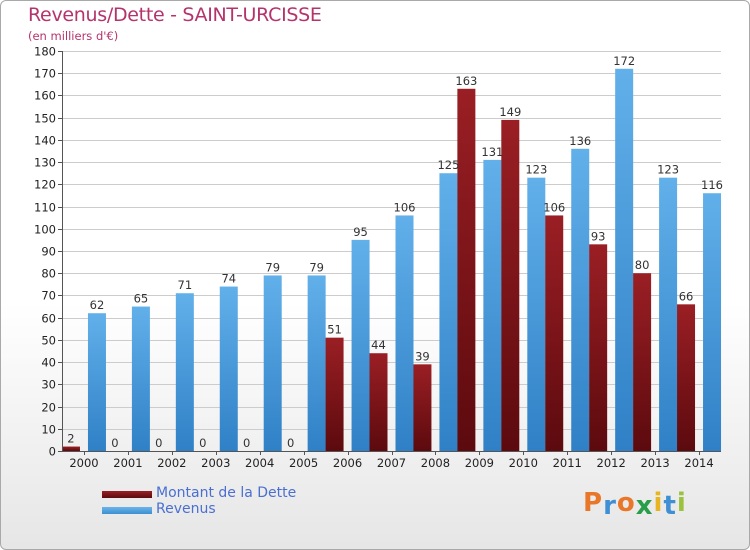 Image resolution: width=750 pixels, height=550 pixels. What do you see at coordinates (48, 363) in the screenshot?
I see `y-tick-label: 40` at bounding box center [48, 363].